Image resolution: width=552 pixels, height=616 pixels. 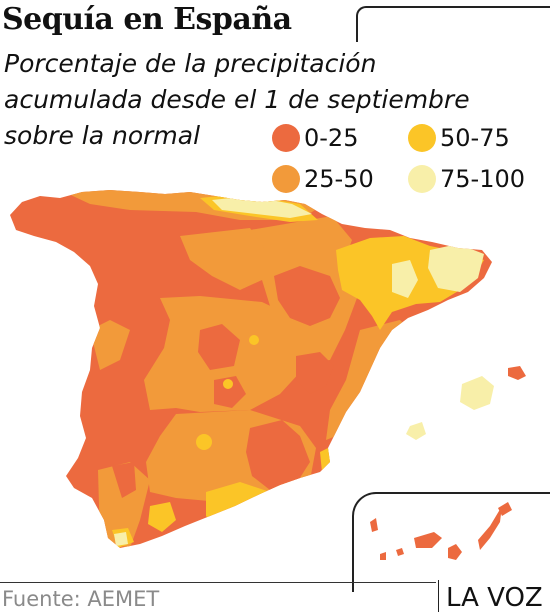 What do you see at coordinates (455, 552) in the screenshot?
I see `gran-canaria` at bounding box center [455, 552].